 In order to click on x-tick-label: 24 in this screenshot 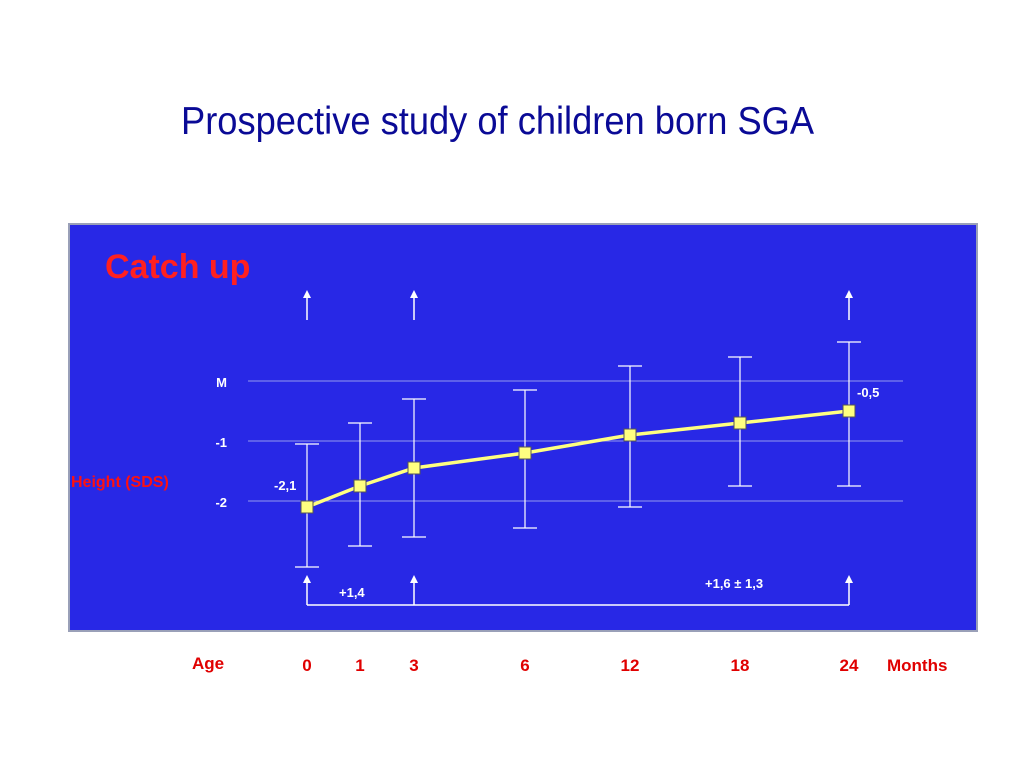, I will do `click(849, 665)`.